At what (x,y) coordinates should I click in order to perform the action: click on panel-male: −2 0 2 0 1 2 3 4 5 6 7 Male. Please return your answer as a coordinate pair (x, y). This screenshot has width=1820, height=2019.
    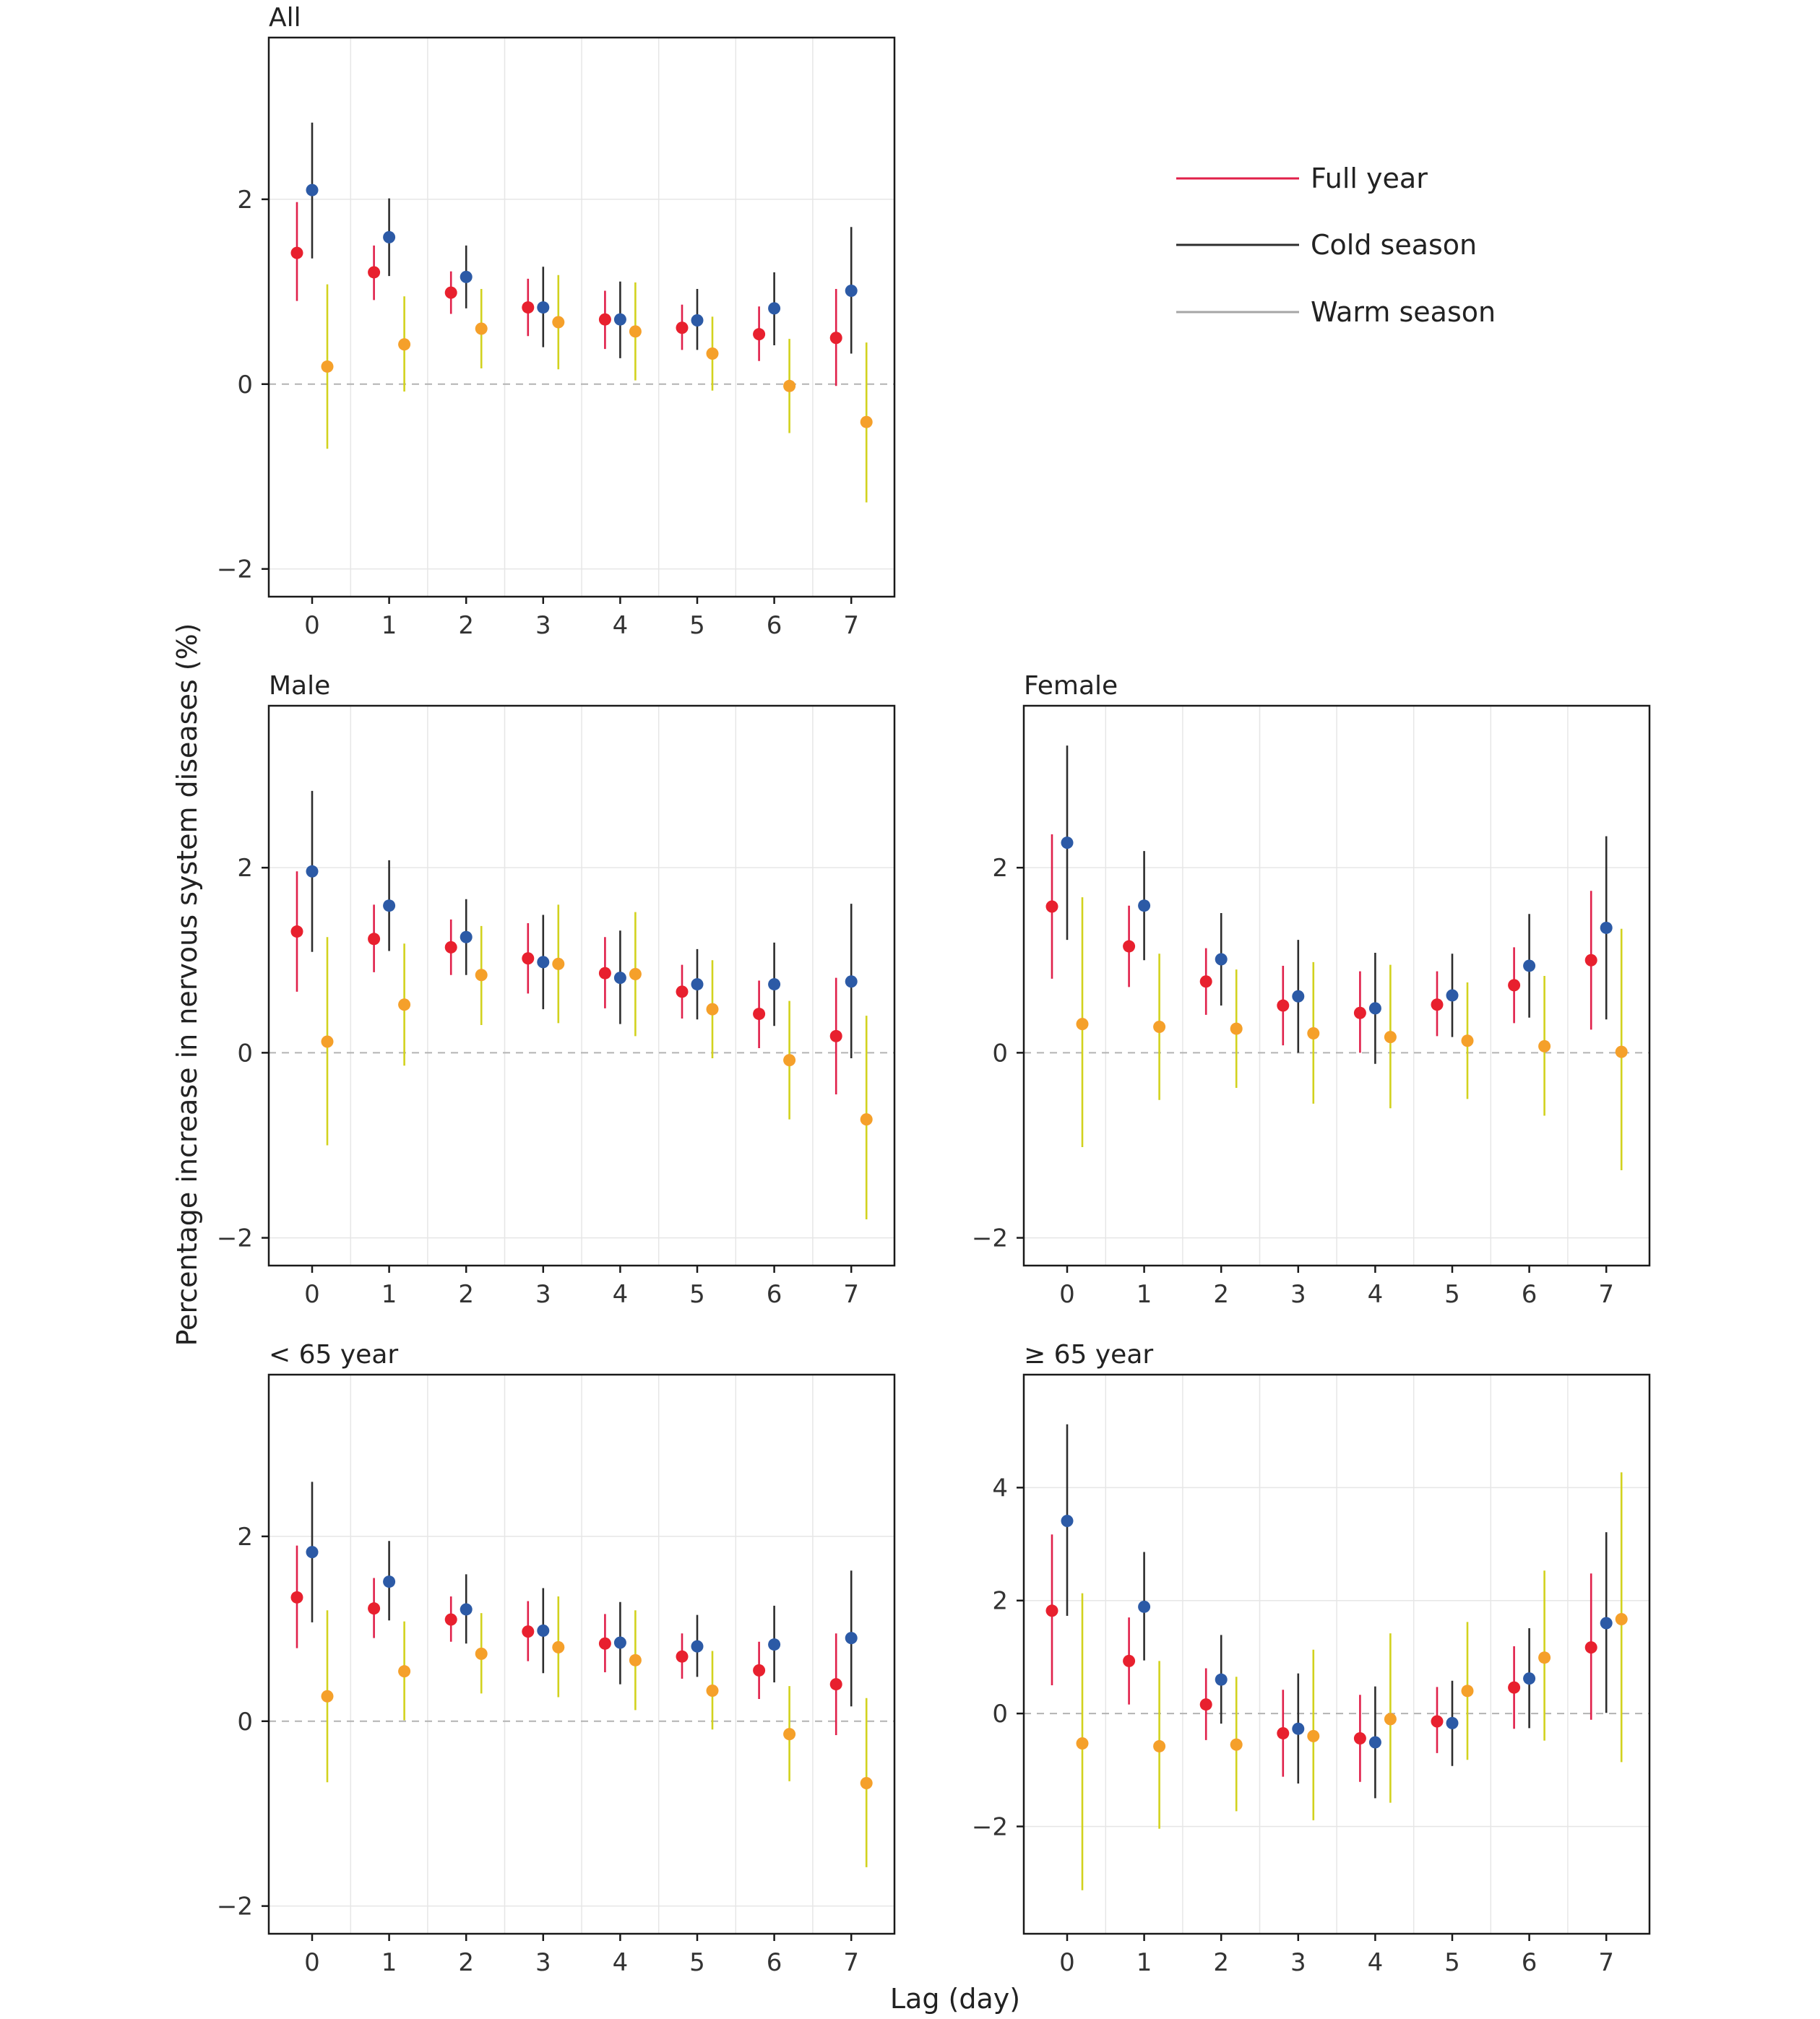
    Looking at the image, I should click on (556, 990).